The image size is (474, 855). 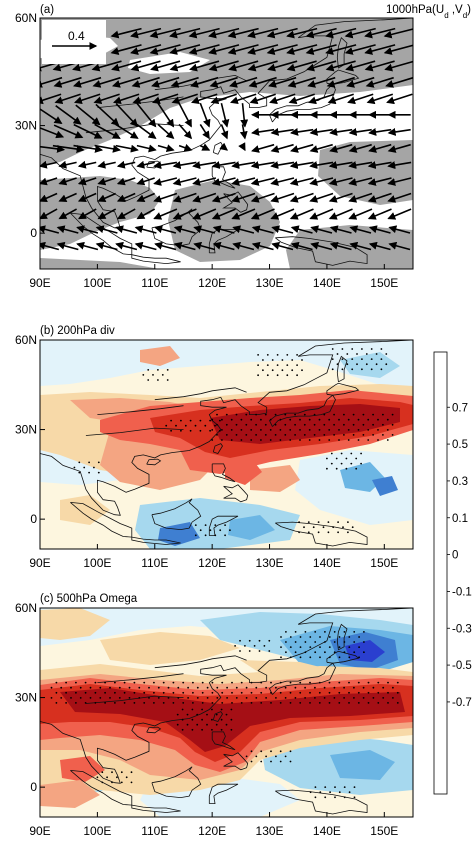 What do you see at coordinates (428, 12) in the screenshot?
I see `panel-a-title: 1000hPa(Ud ,Vd)` at bounding box center [428, 12].